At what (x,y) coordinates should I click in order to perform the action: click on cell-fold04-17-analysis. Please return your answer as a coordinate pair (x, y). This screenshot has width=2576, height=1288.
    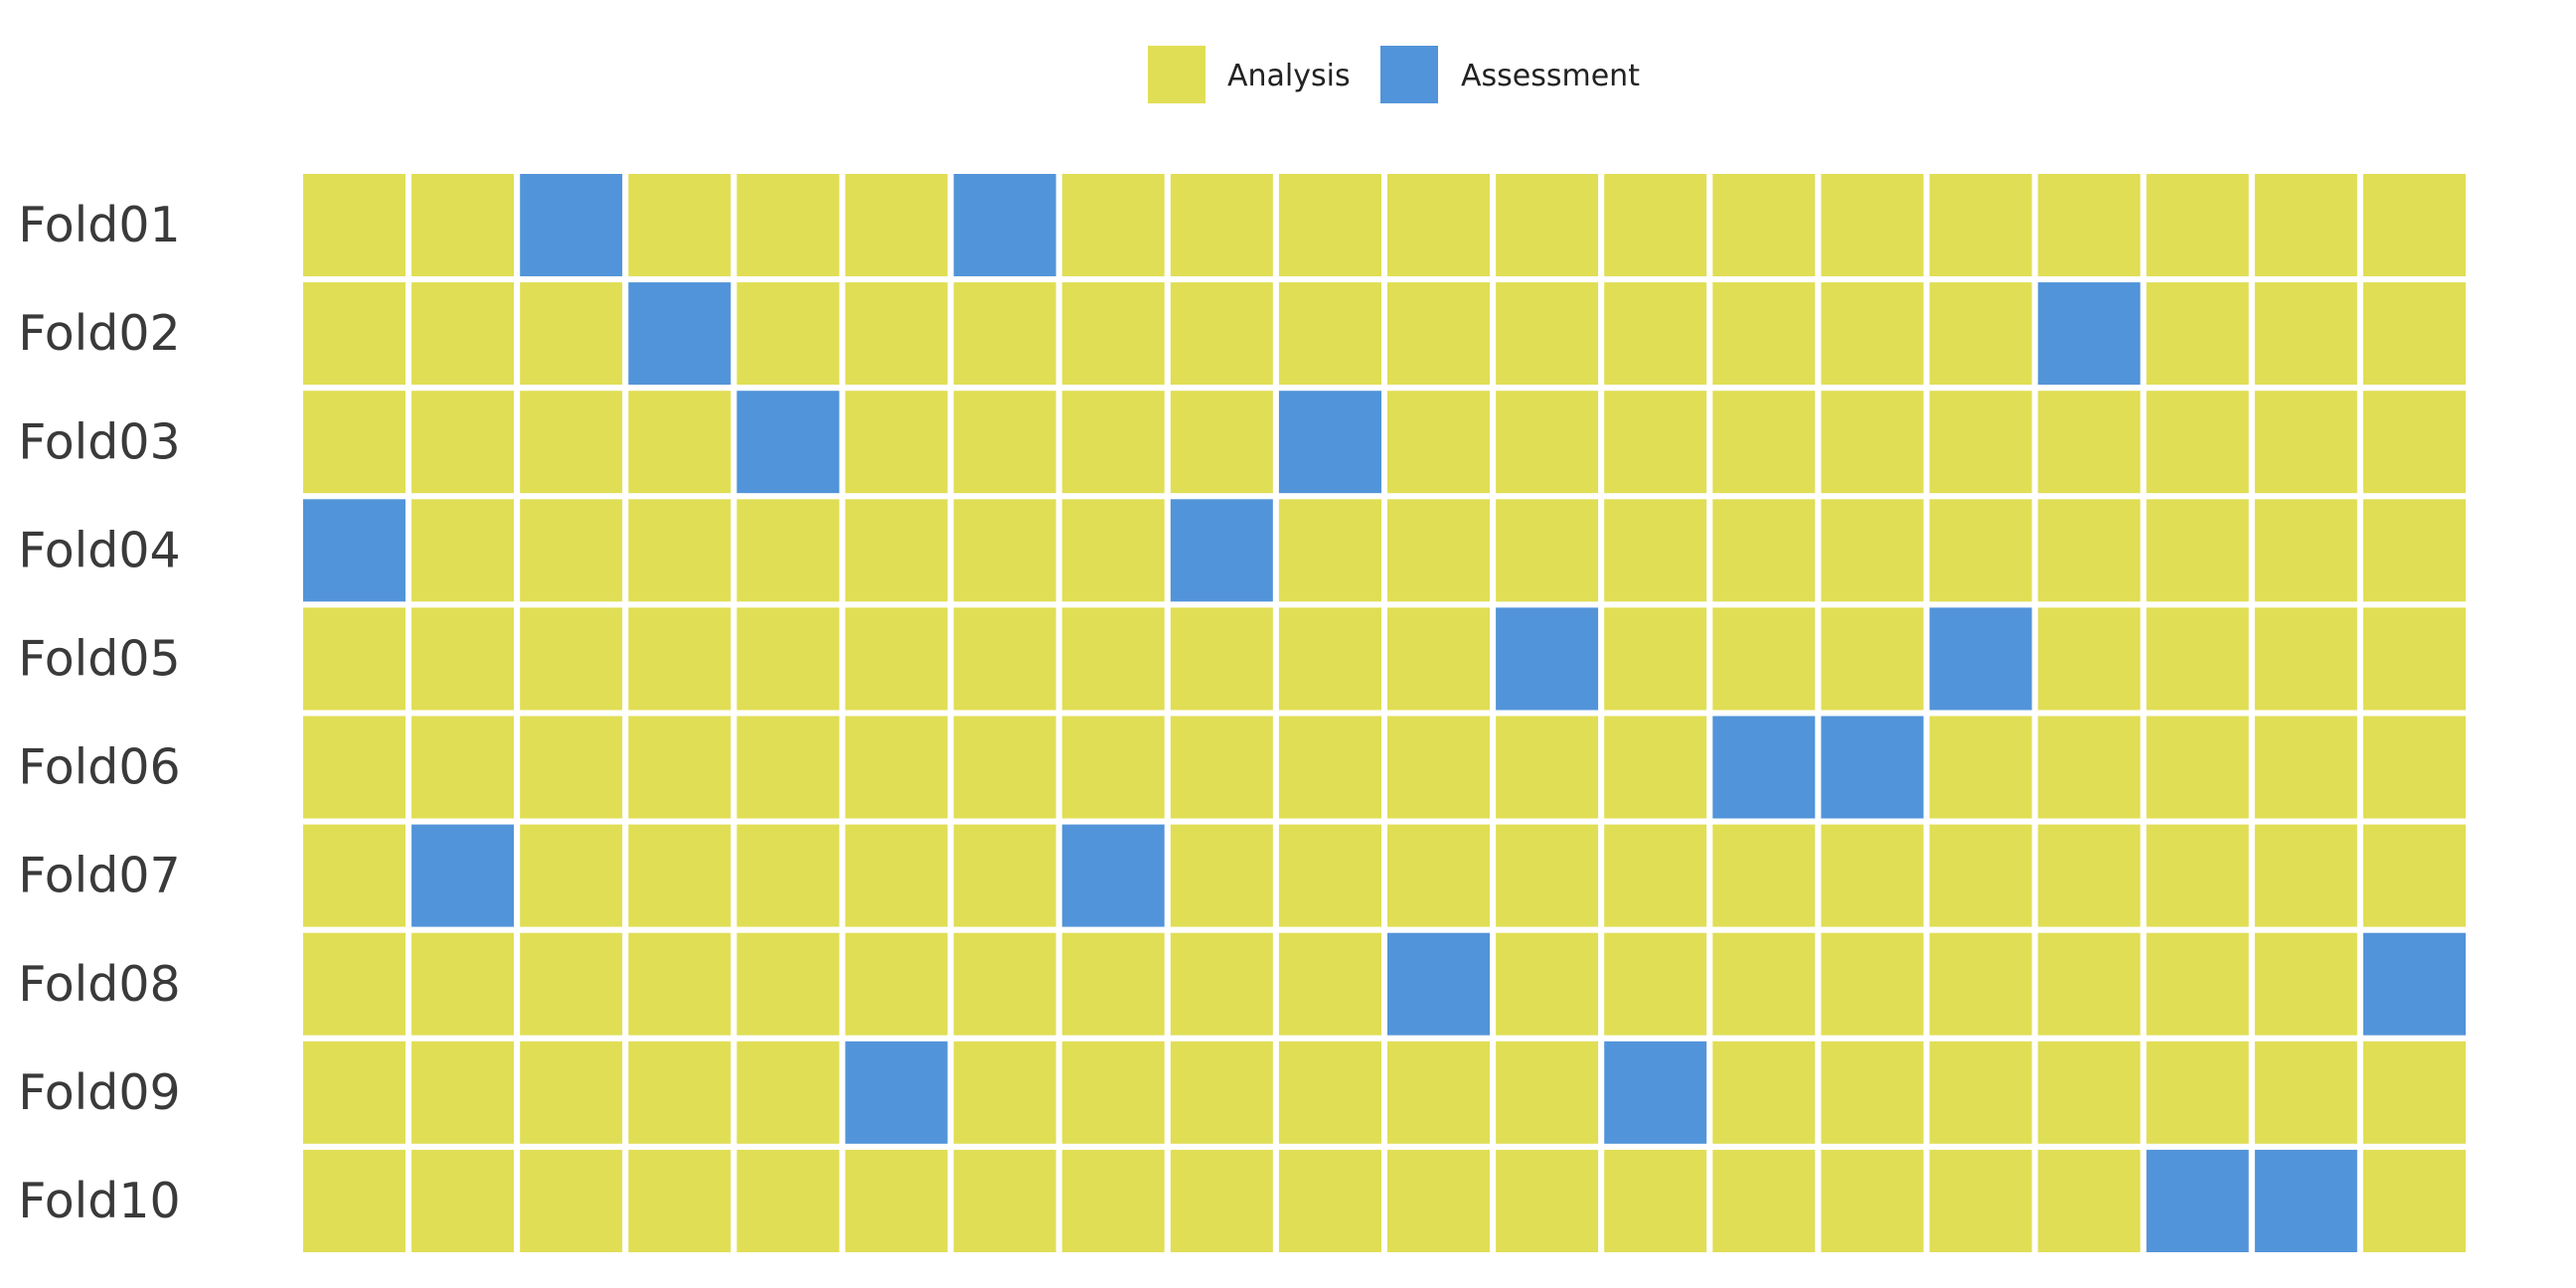
    Looking at the image, I should click on (2089, 550).